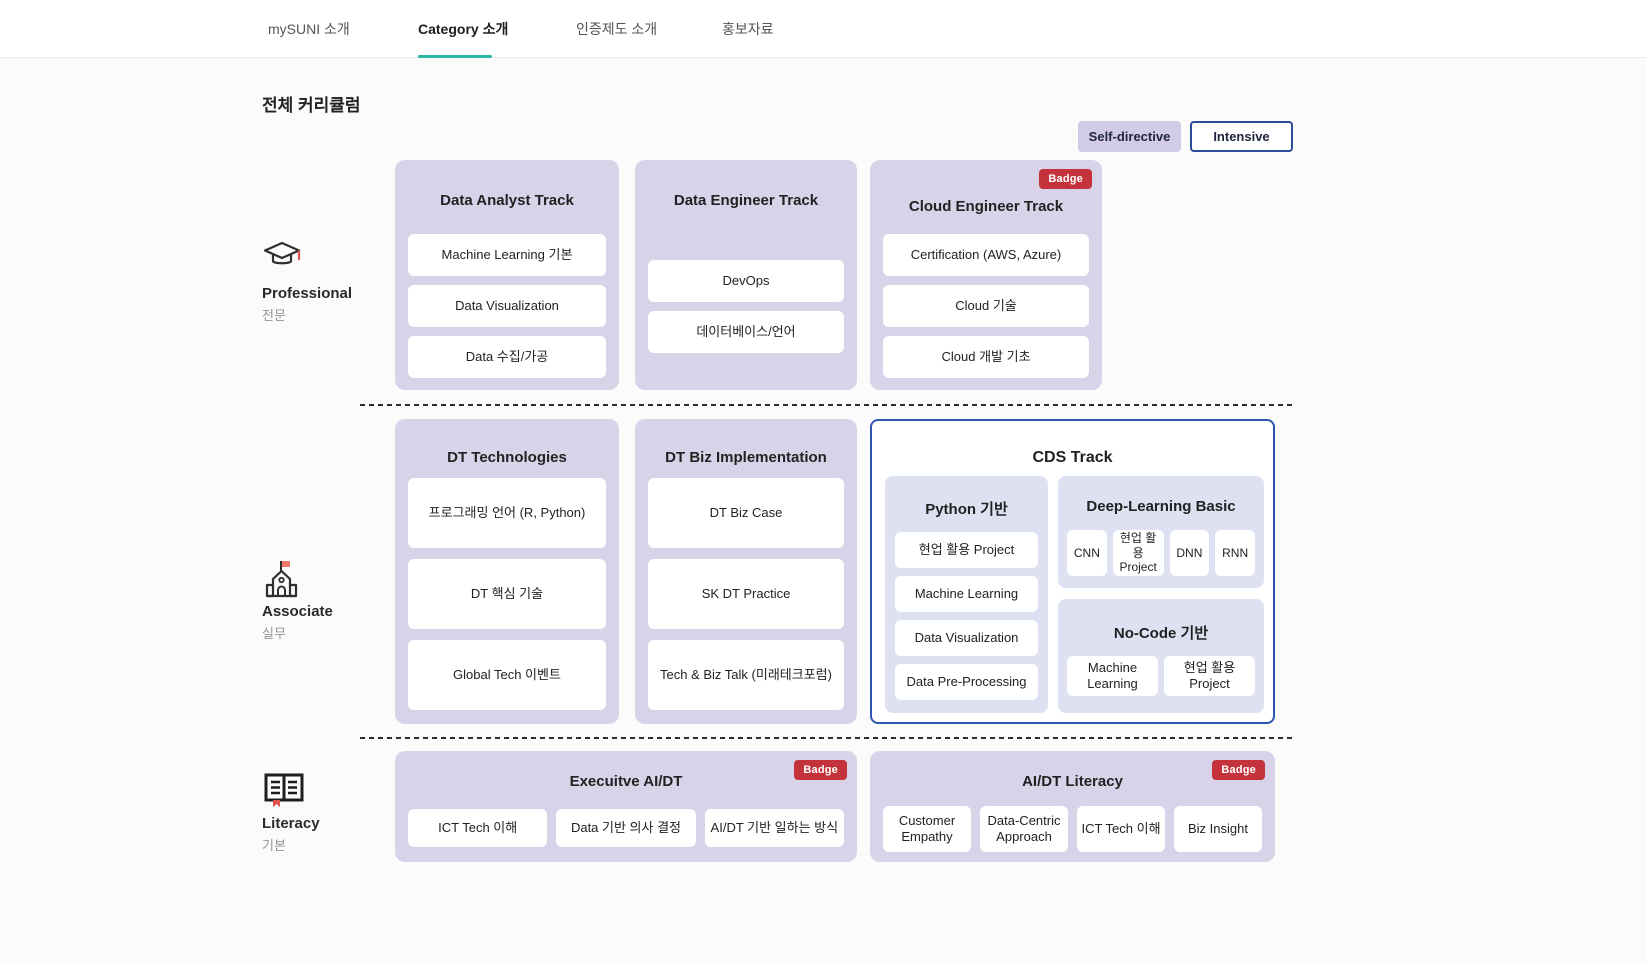  I want to click on track-item: DNN, so click(1189, 553).